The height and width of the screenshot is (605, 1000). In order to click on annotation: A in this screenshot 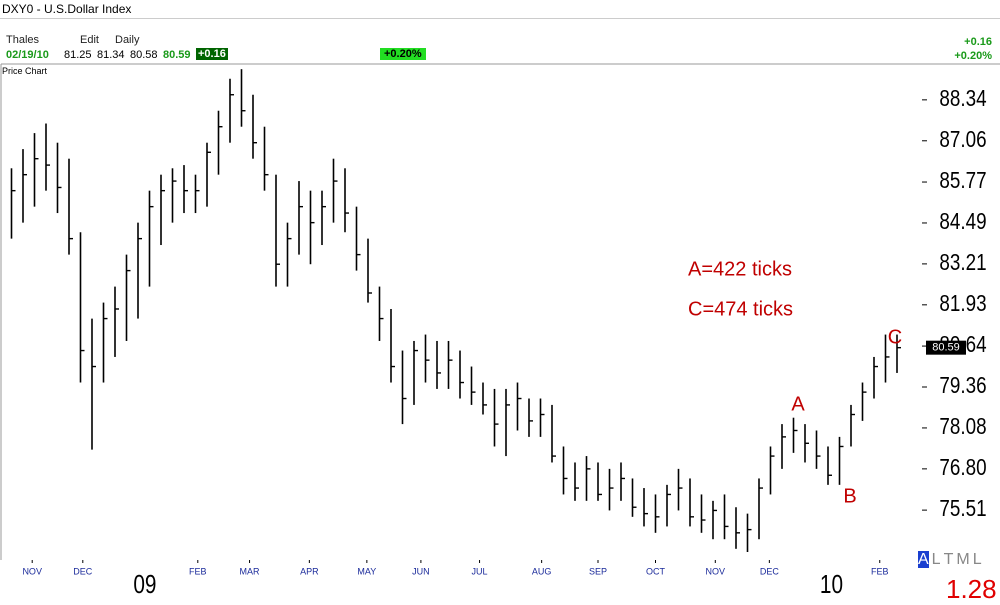, I will do `click(798, 404)`.